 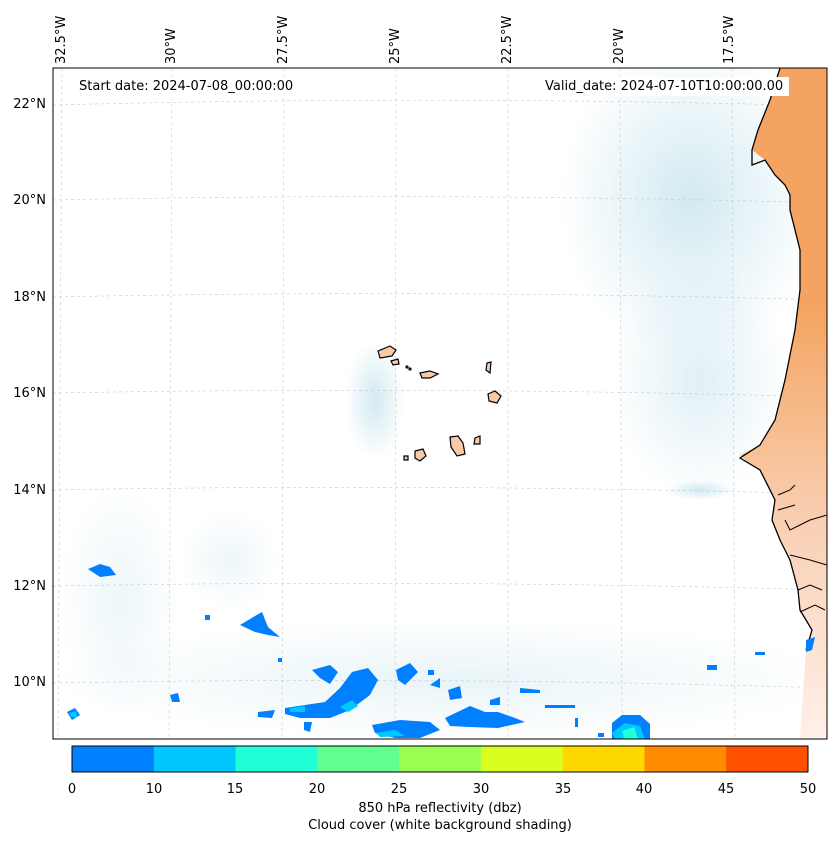 What do you see at coordinates (154, 789) in the screenshot?
I see `colorbar-tick: 10` at bounding box center [154, 789].